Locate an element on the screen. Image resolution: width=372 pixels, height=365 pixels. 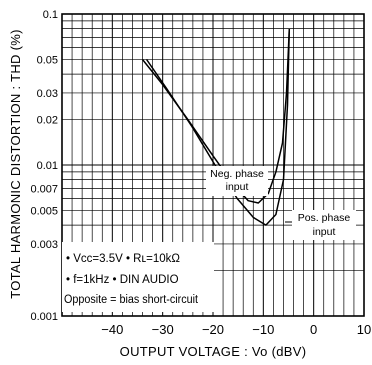
neg-phase-label-line2: input is located at coordinates (237, 187).